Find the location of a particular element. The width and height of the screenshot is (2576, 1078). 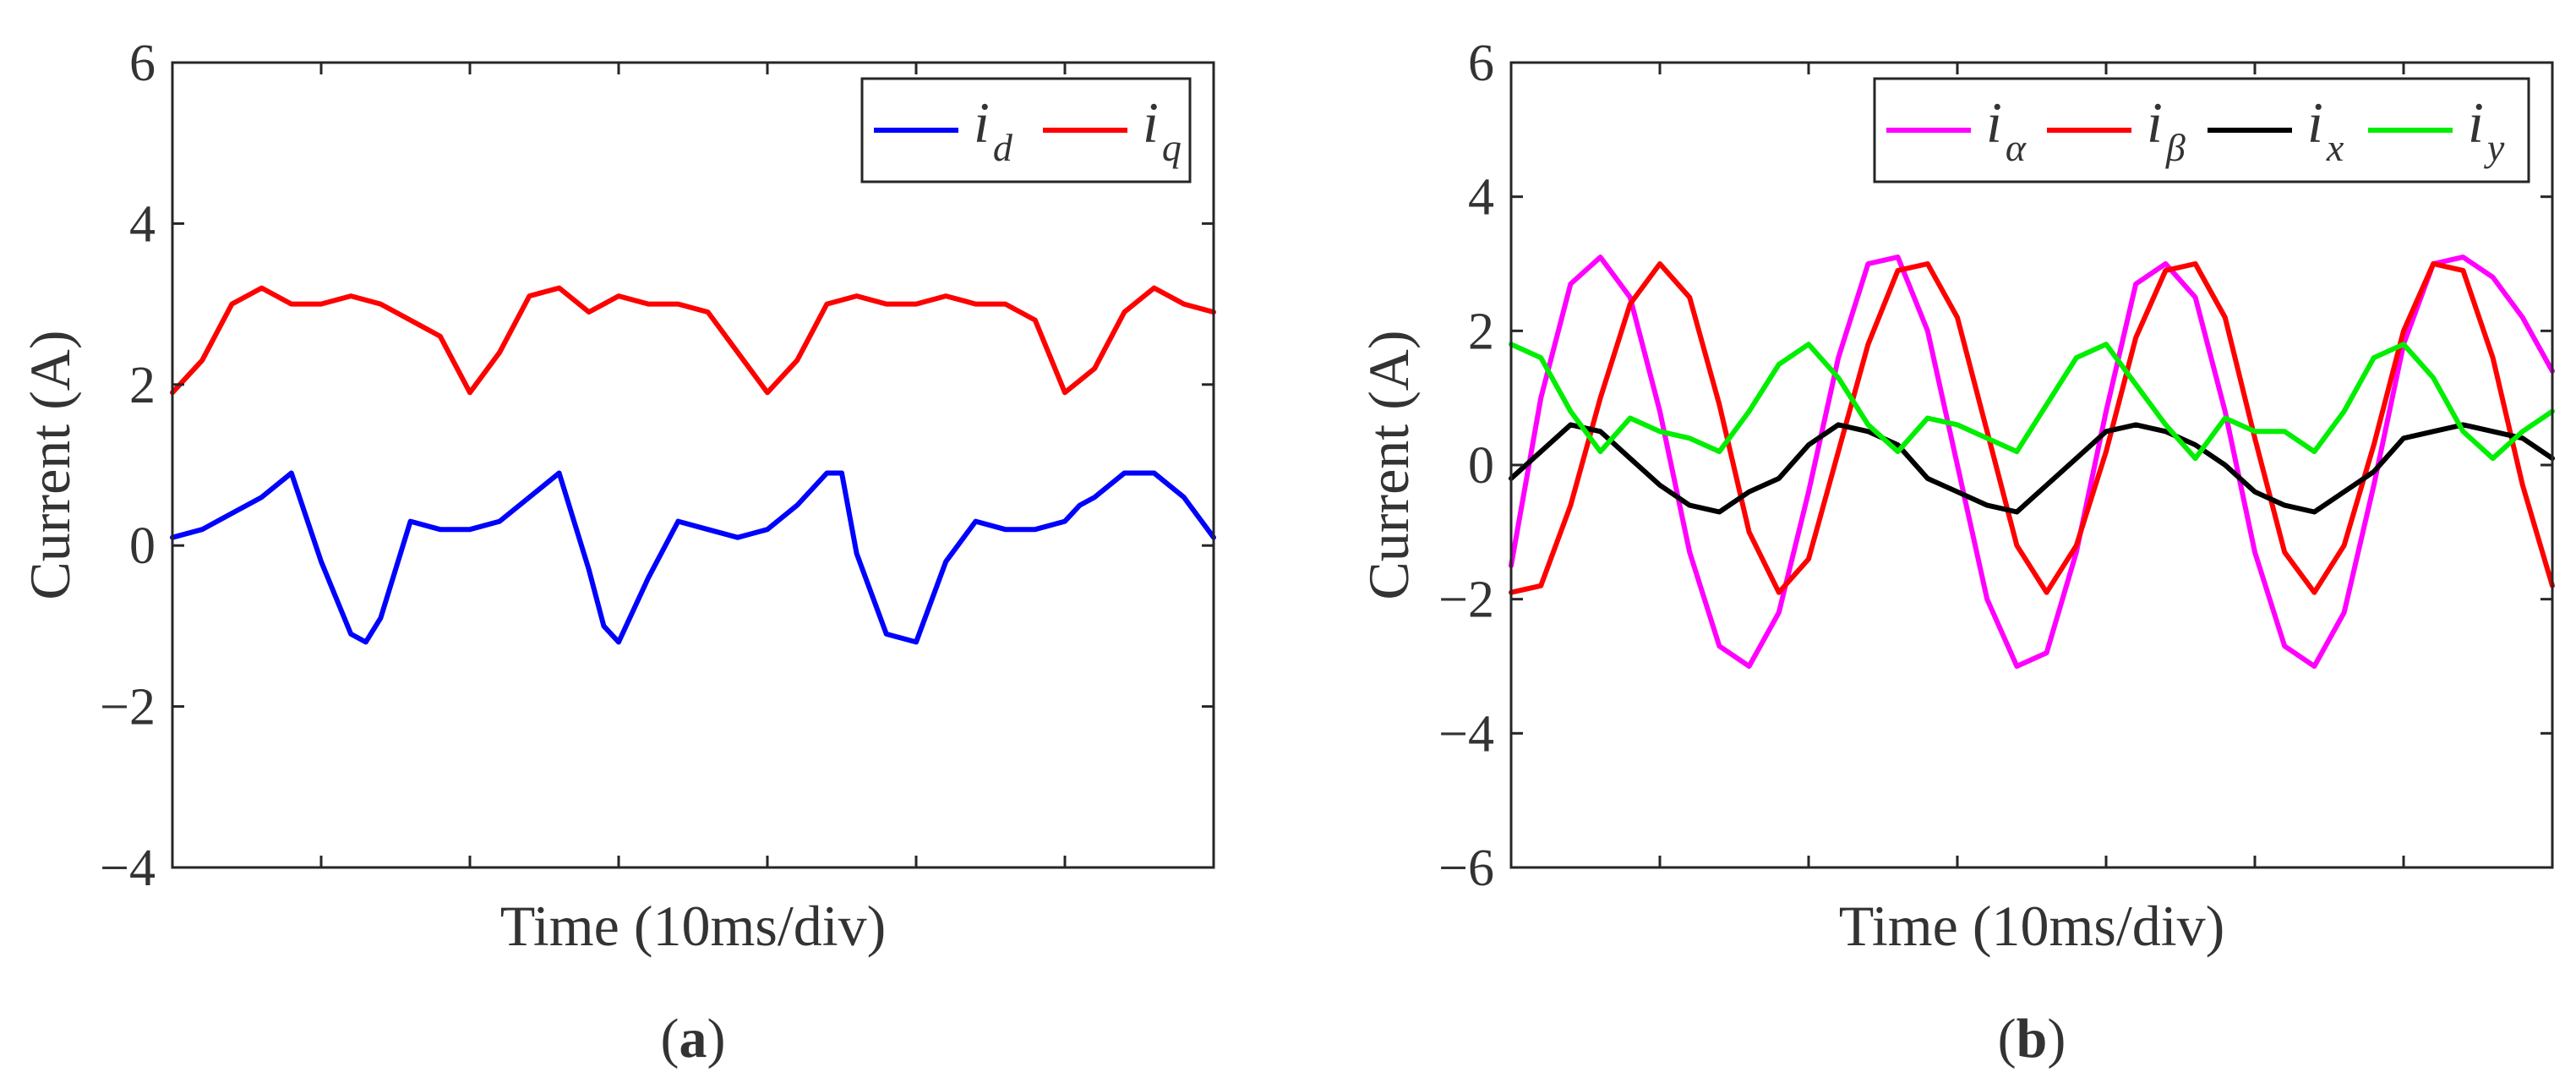

y-tick-label: −6 is located at coordinates (1466, 868).